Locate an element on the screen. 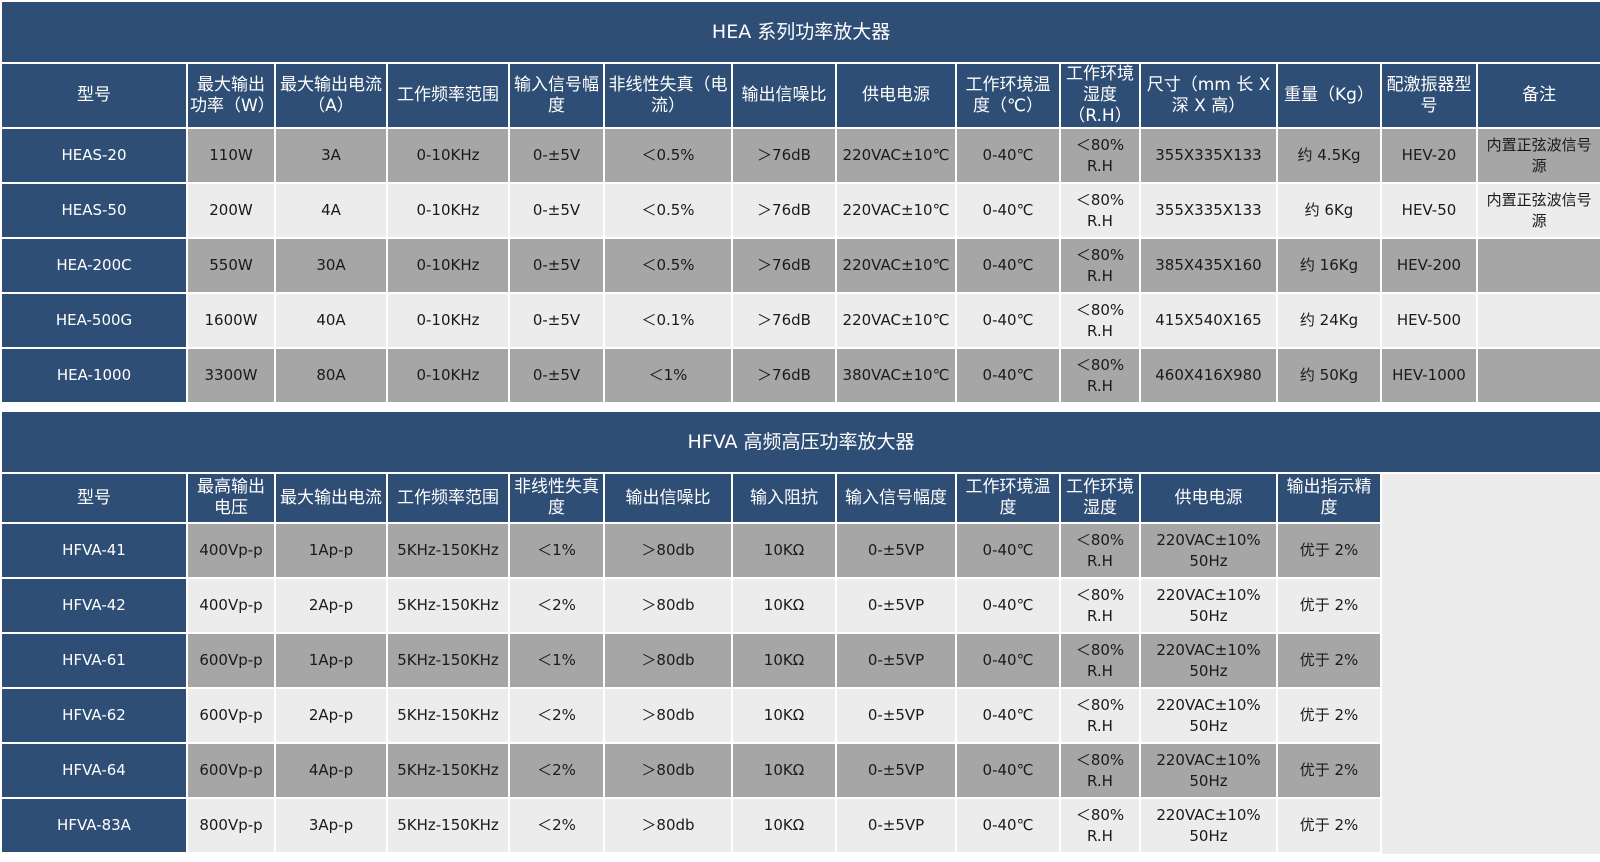 The width and height of the screenshot is (1600, 862). table-cell: 约 4.5Kg is located at coordinates (1329, 155).